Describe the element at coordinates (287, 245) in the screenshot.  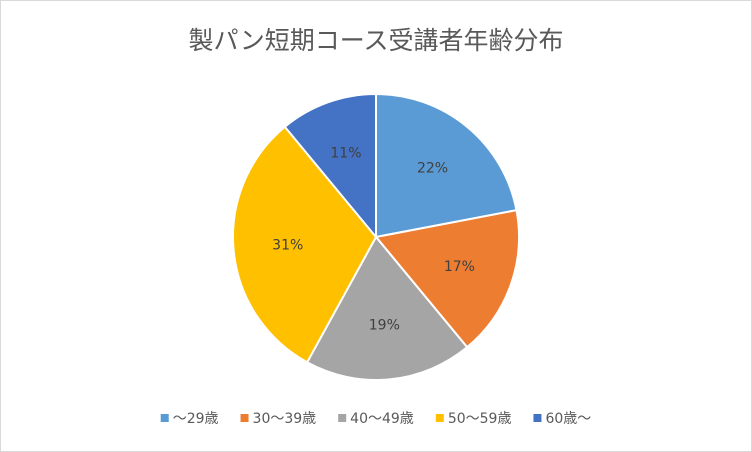
I see `data-label: 31%` at that location.